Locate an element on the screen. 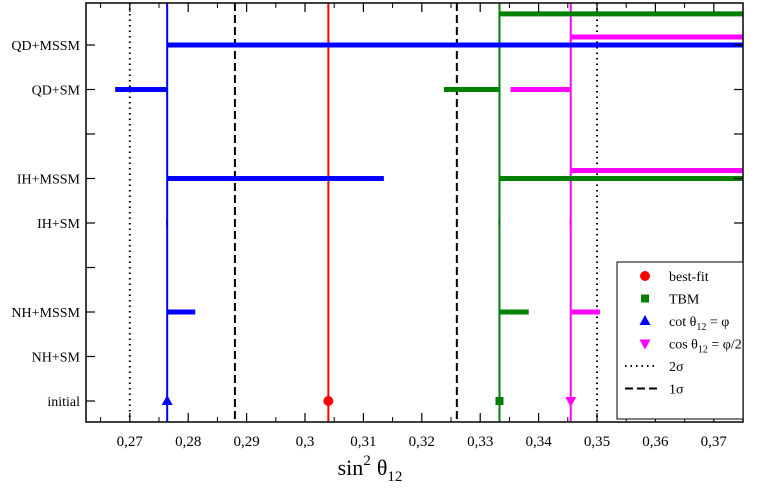 This screenshot has height=490, width=763. x-tick-label: 0,32 is located at coordinates (422, 442).